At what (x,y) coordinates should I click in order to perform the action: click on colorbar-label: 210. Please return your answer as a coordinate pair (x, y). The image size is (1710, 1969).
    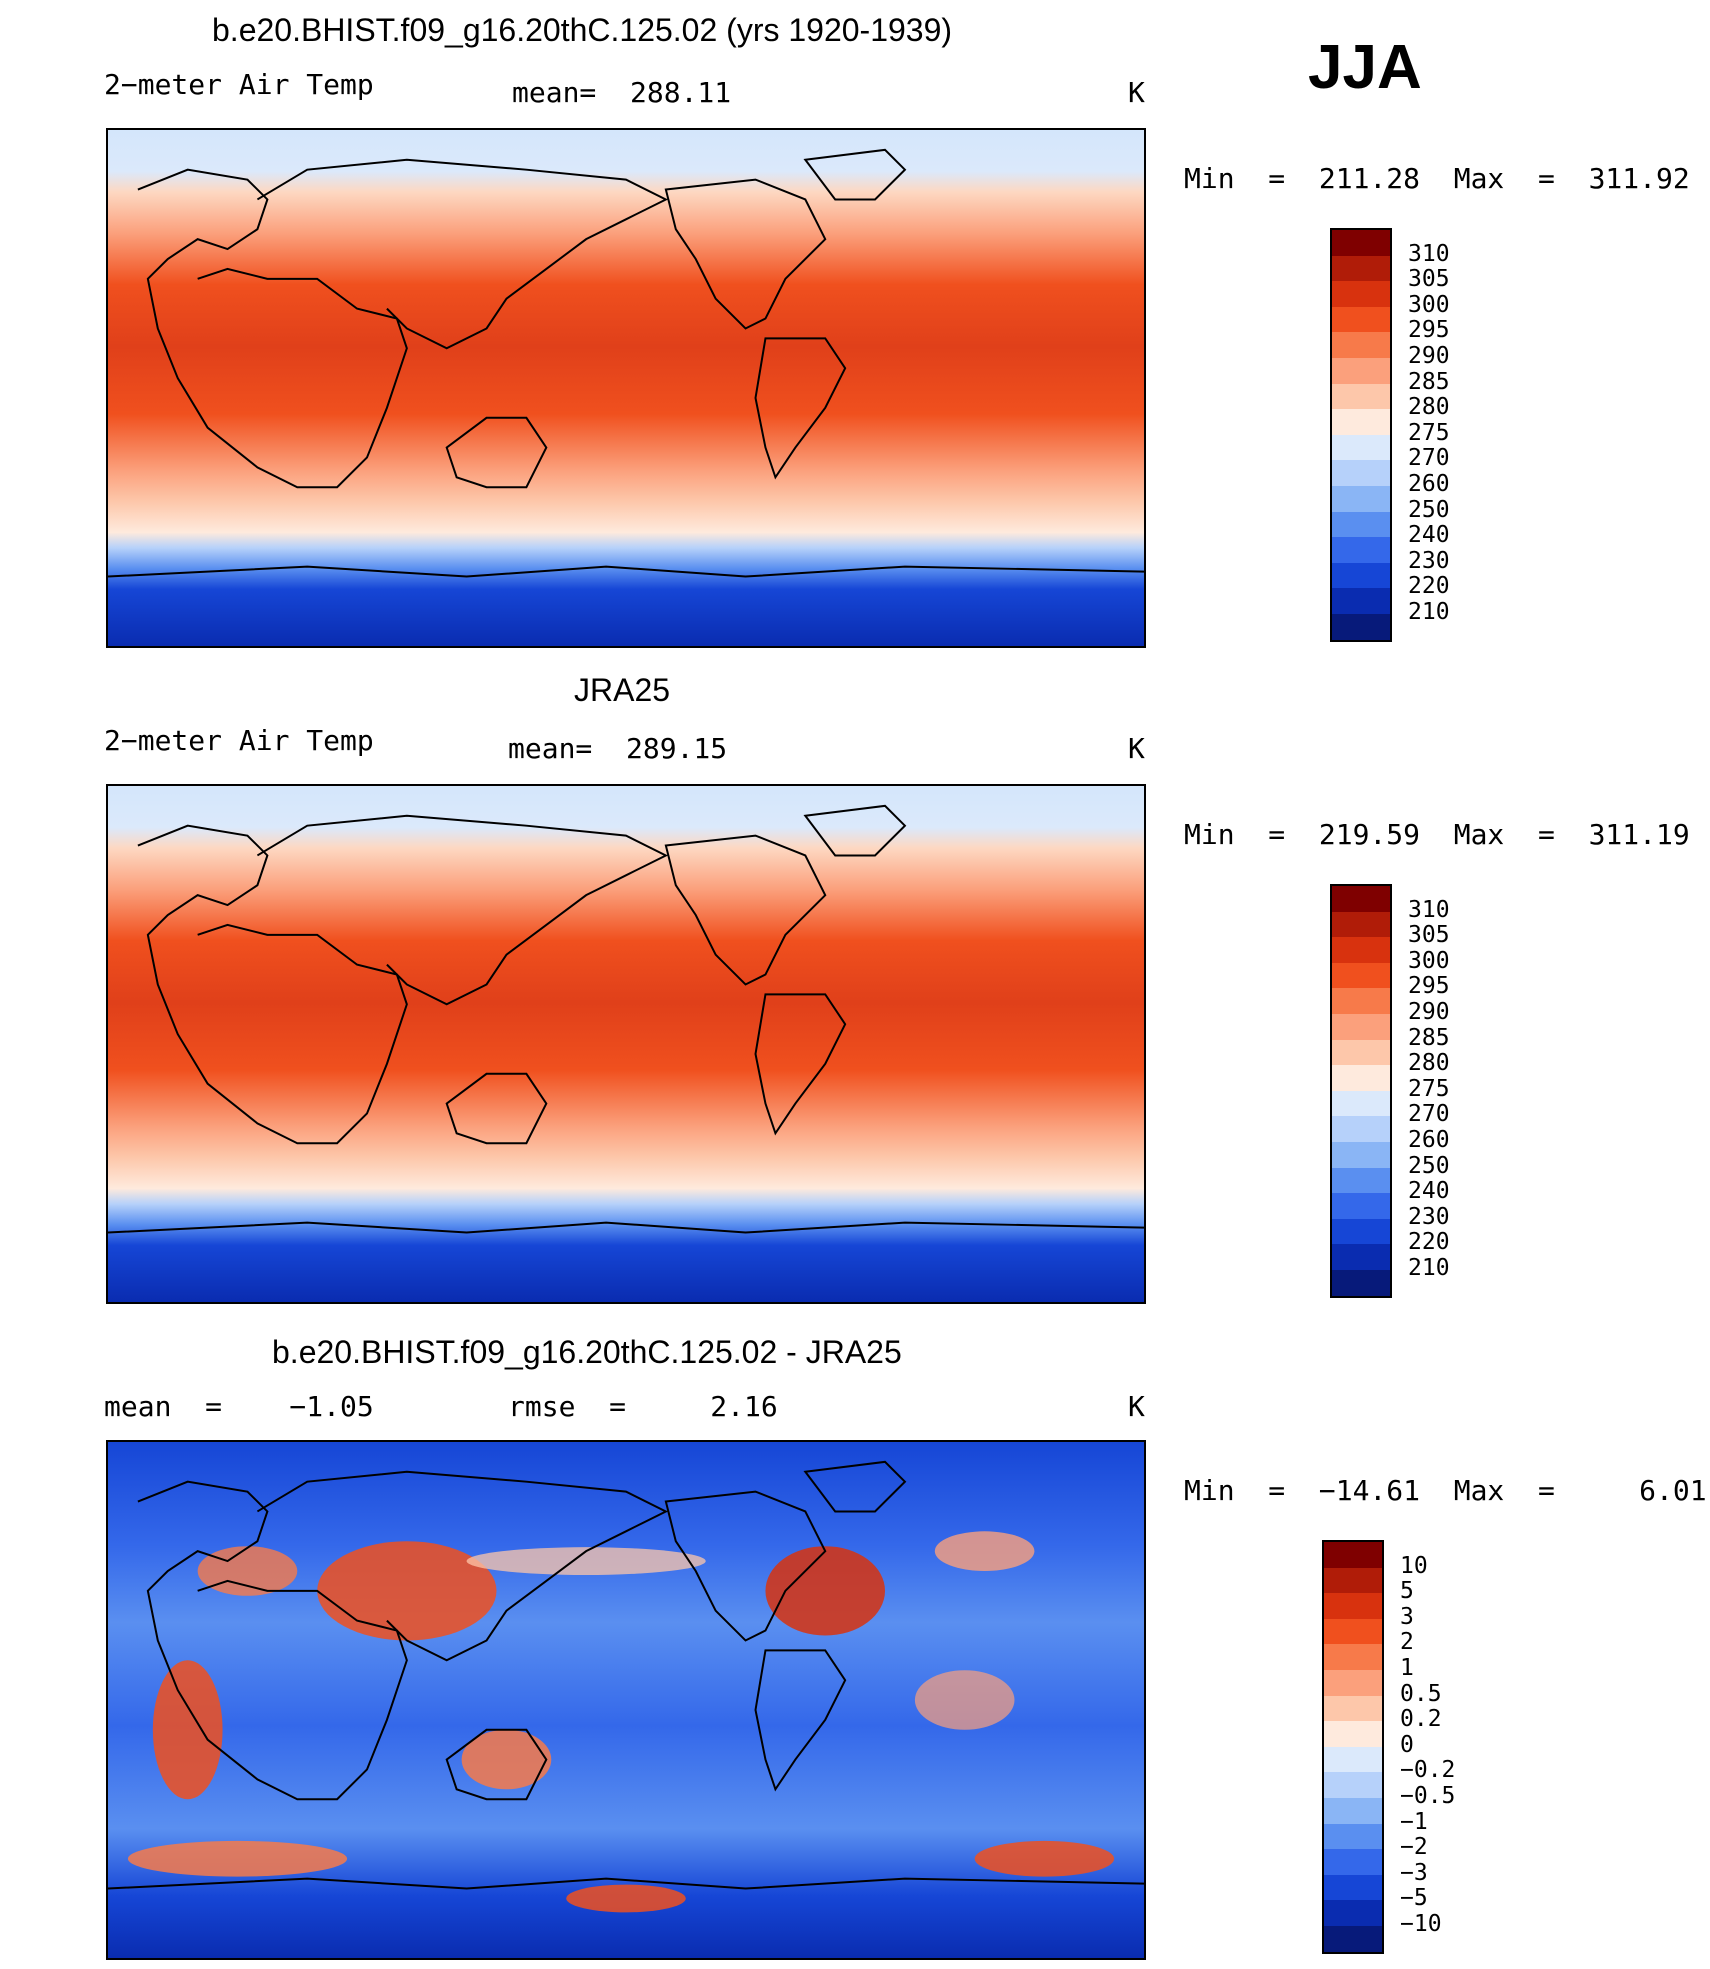
    Looking at the image, I should click on (1429, 612).